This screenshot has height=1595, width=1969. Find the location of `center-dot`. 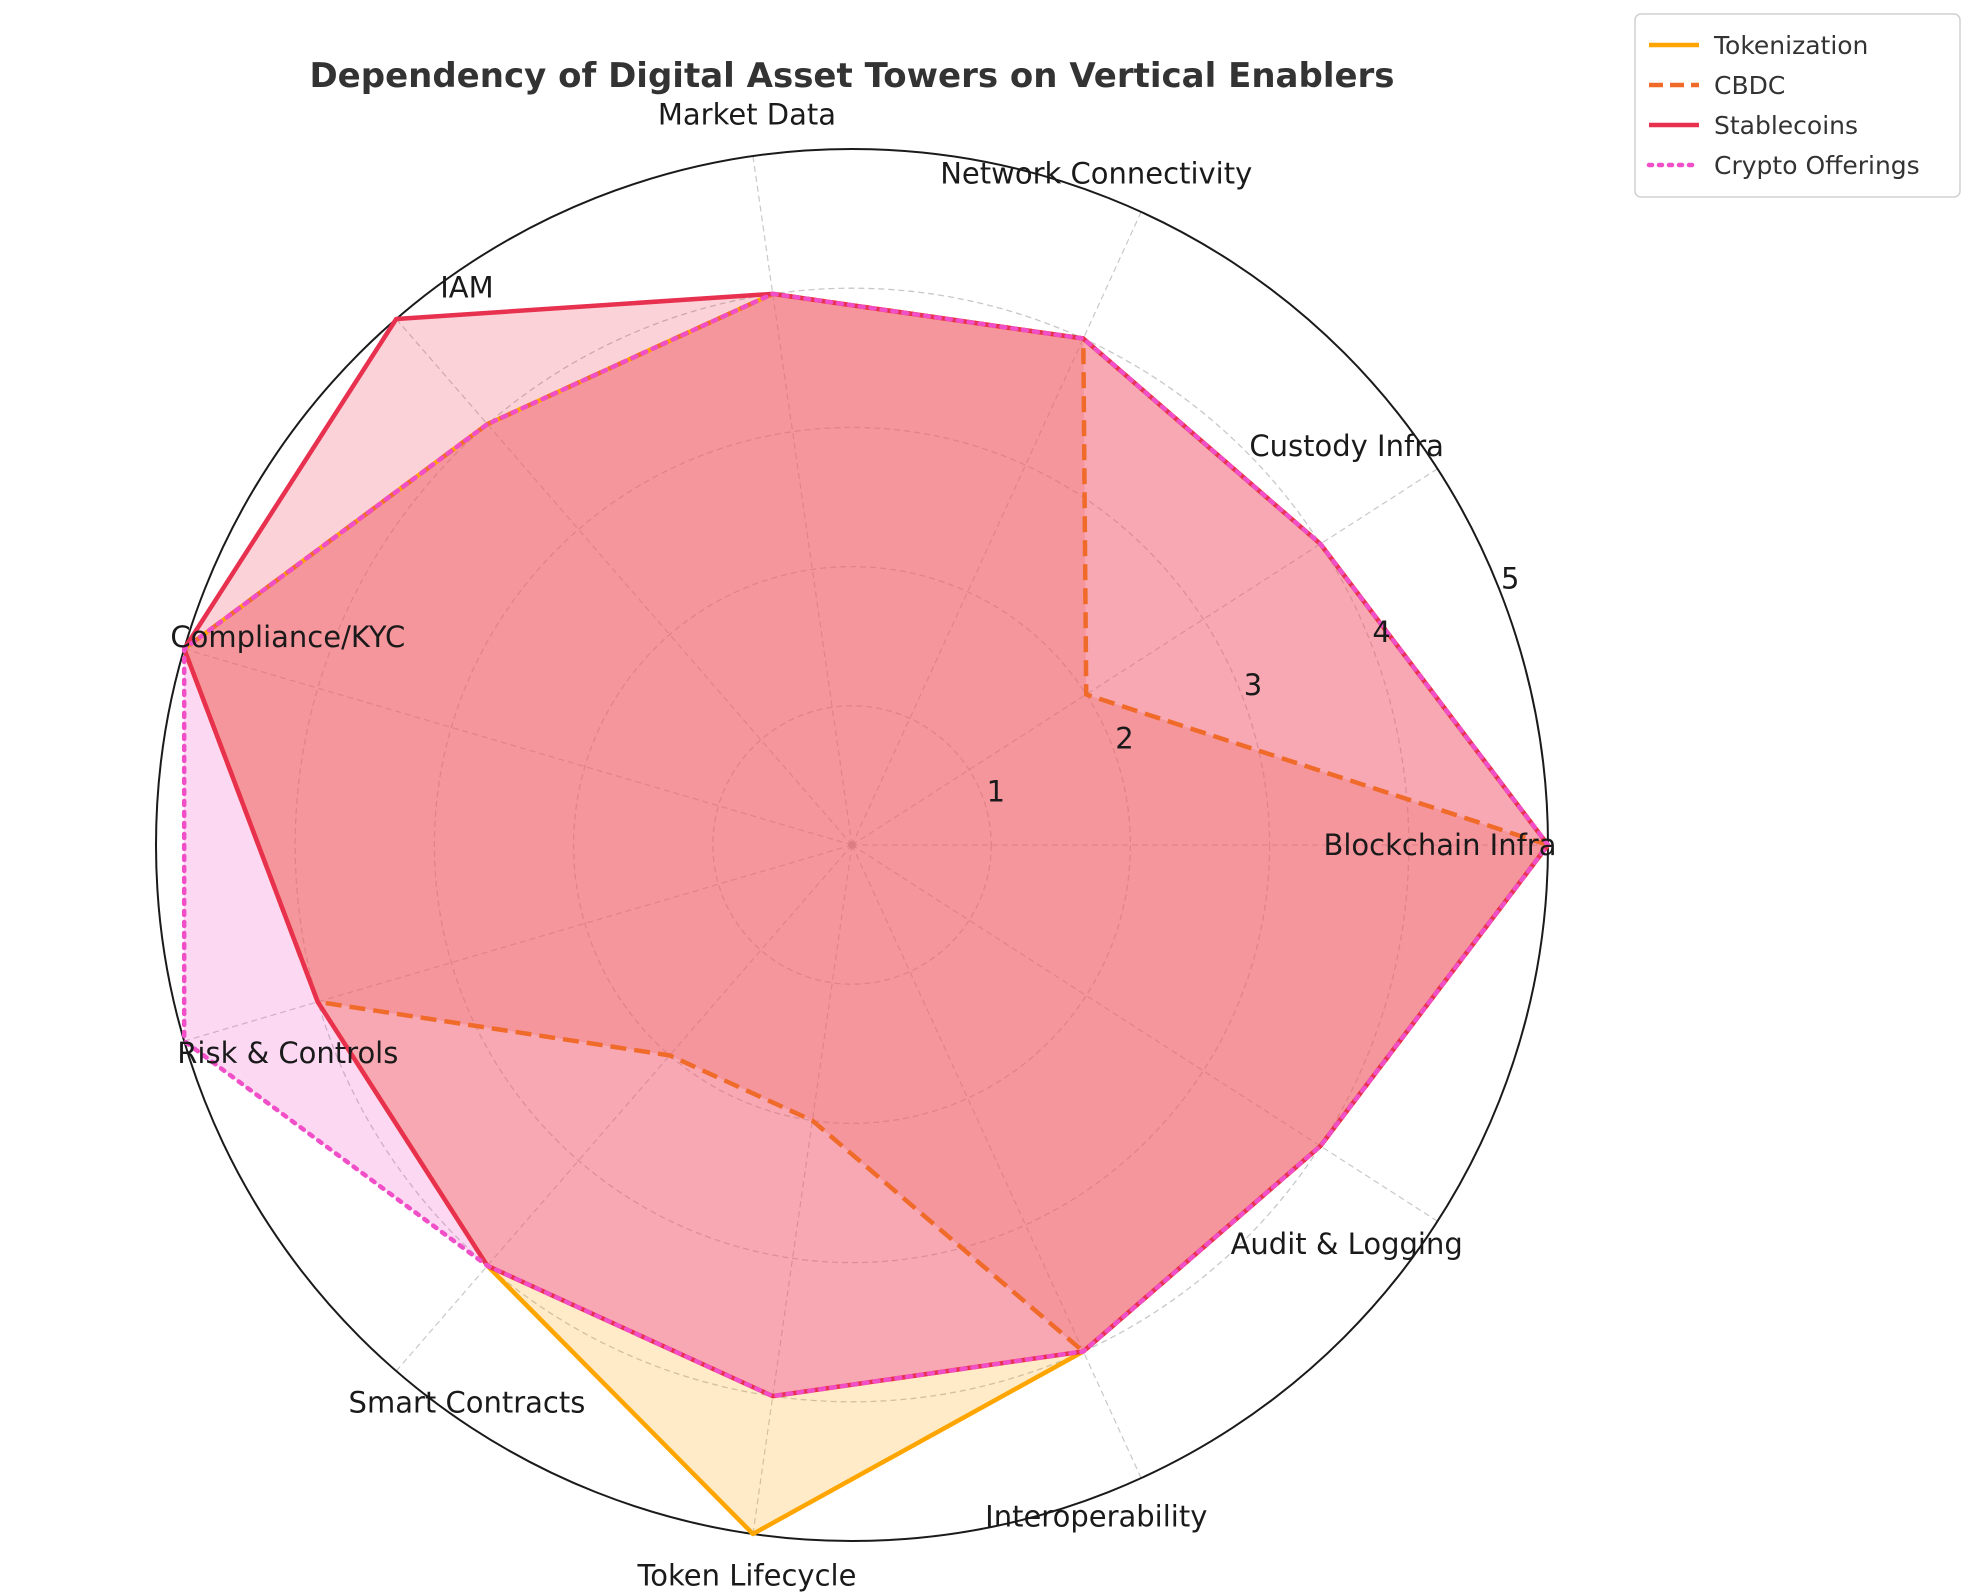

center-dot is located at coordinates (852, 845).